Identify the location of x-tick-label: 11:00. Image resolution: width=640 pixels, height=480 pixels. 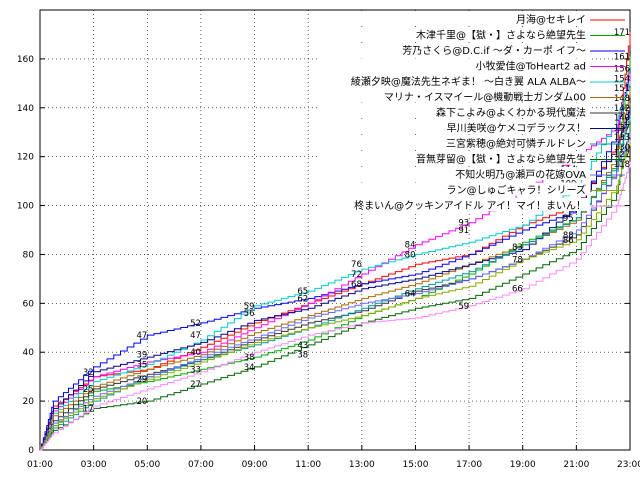
(308, 465).